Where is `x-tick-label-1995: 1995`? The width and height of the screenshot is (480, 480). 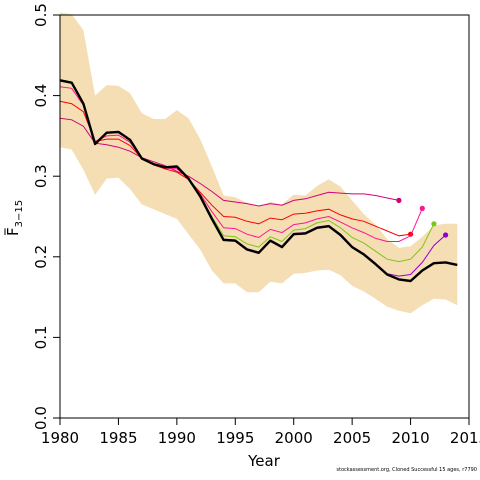
x-tick-label-1995: 1995 is located at coordinates (235, 438).